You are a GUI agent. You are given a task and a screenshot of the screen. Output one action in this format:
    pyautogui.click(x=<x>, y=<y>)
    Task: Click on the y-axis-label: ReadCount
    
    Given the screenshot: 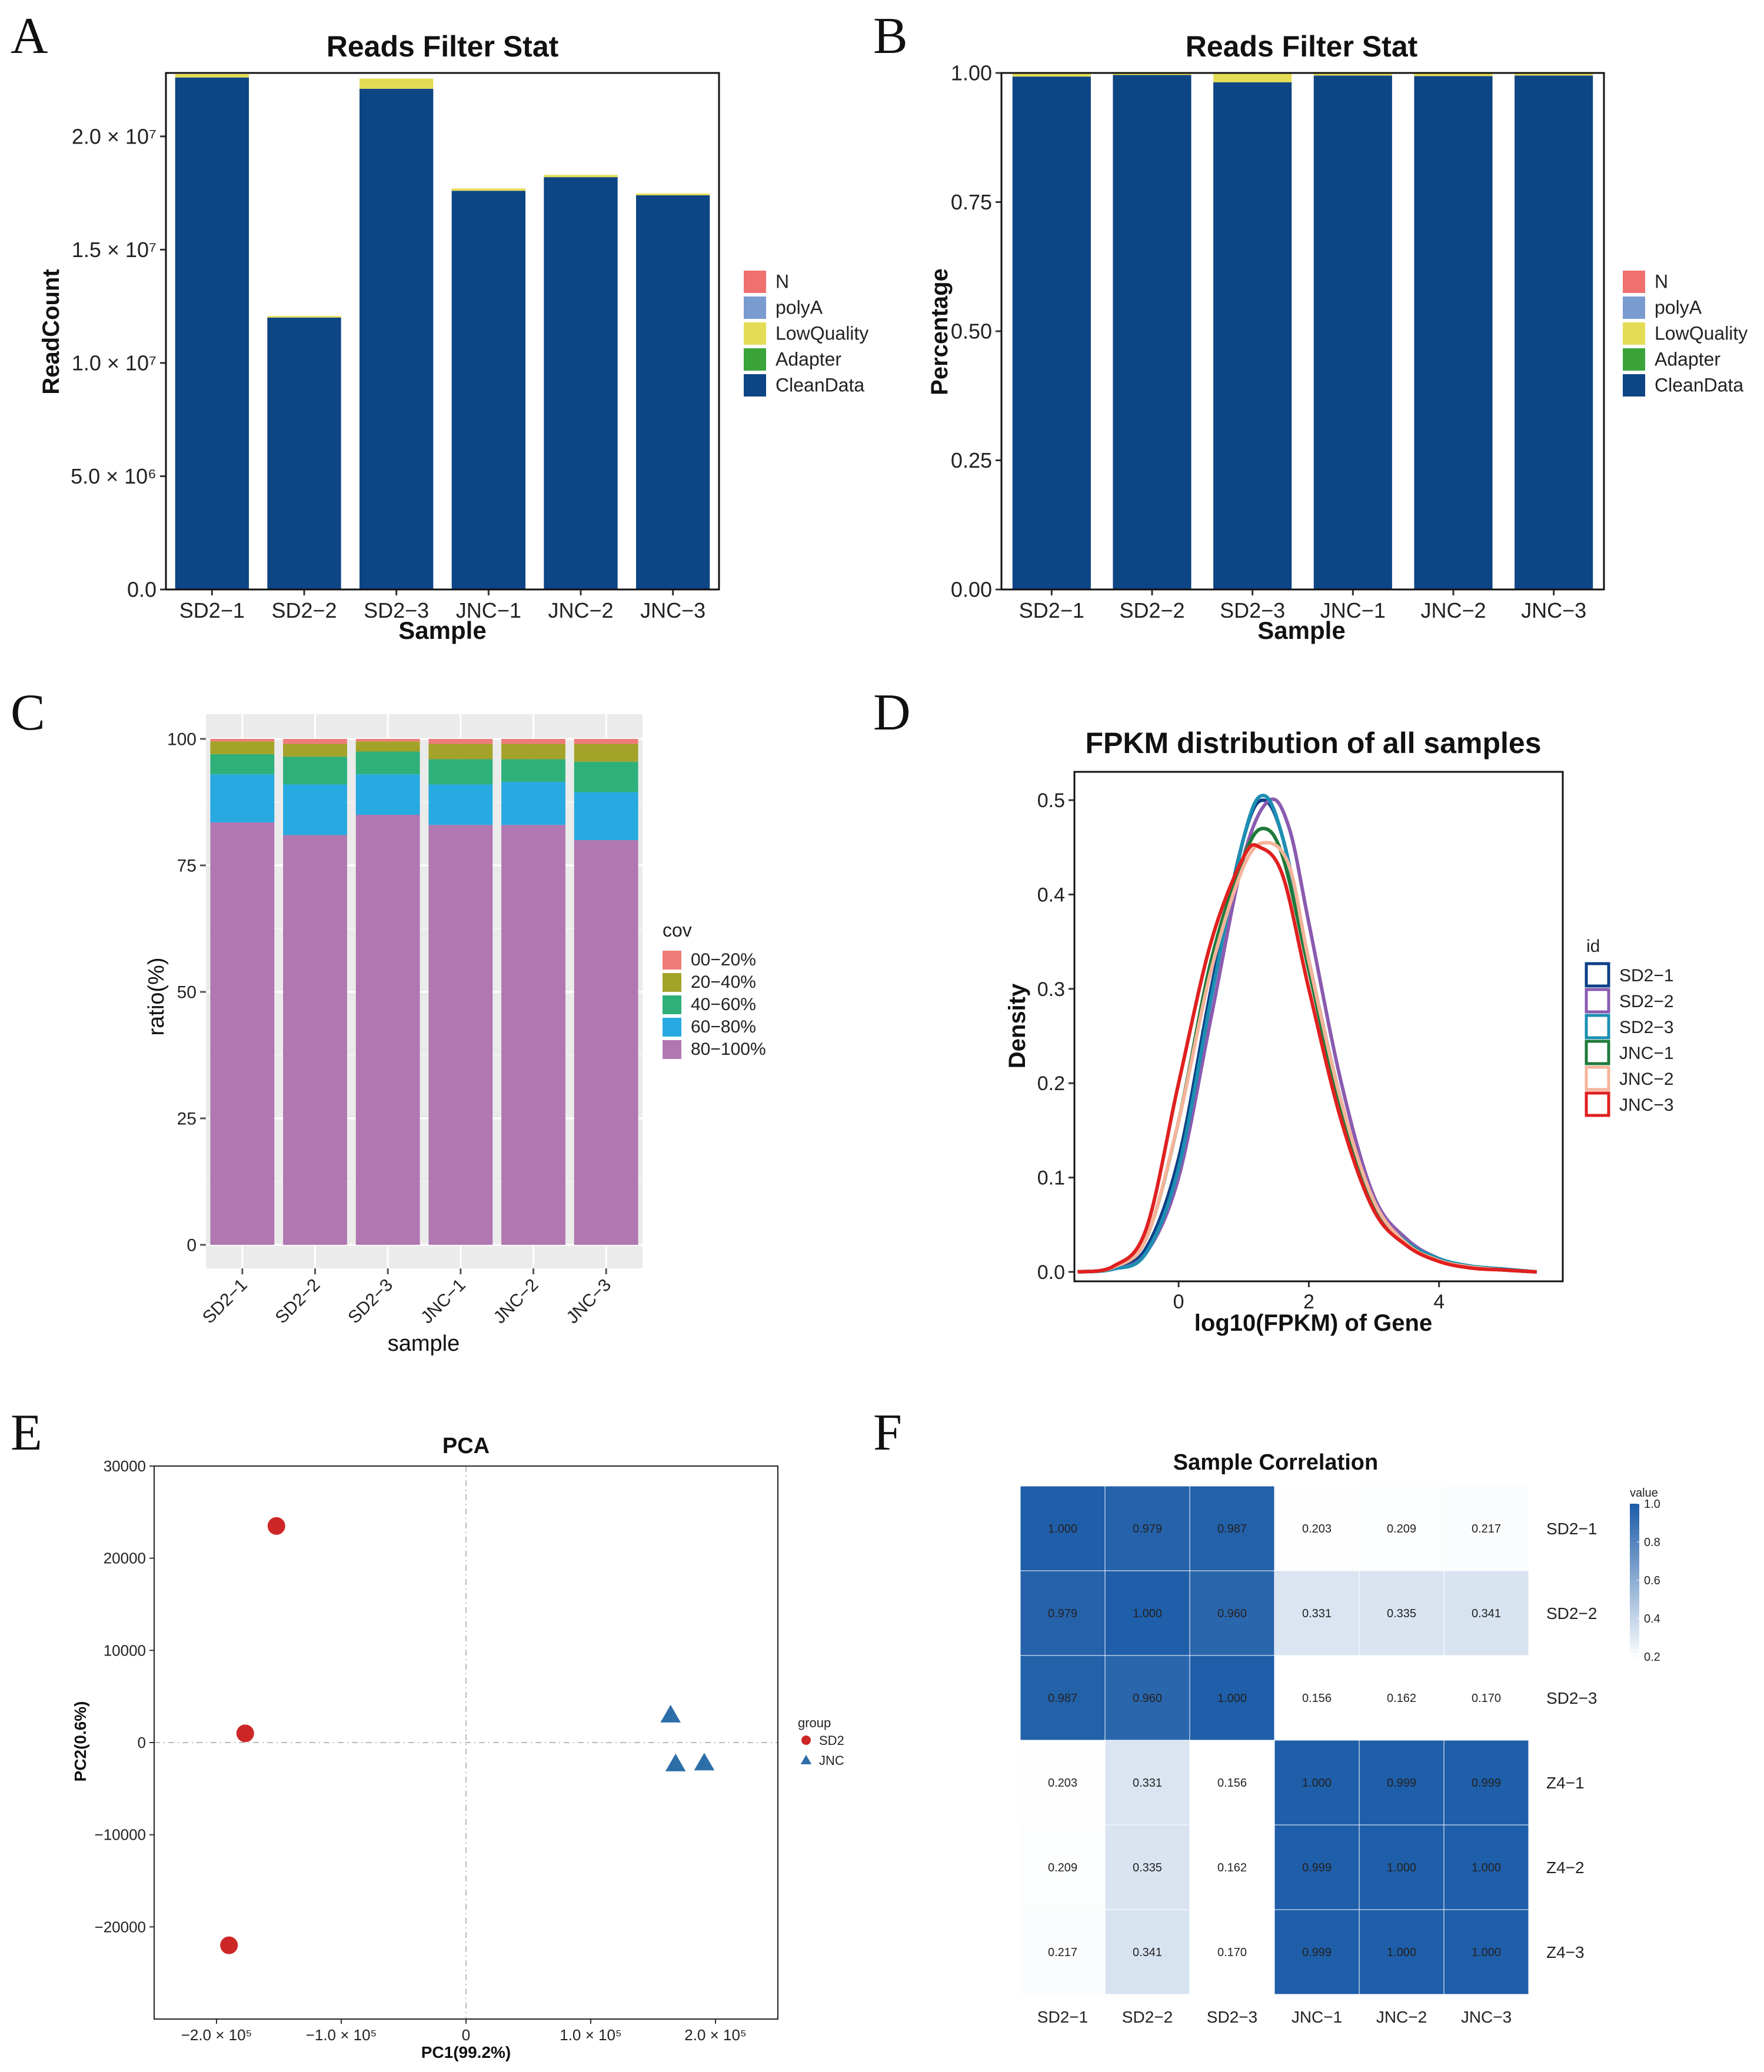 What is the action you would take?
    pyautogui.click(x=51, y=332)
    